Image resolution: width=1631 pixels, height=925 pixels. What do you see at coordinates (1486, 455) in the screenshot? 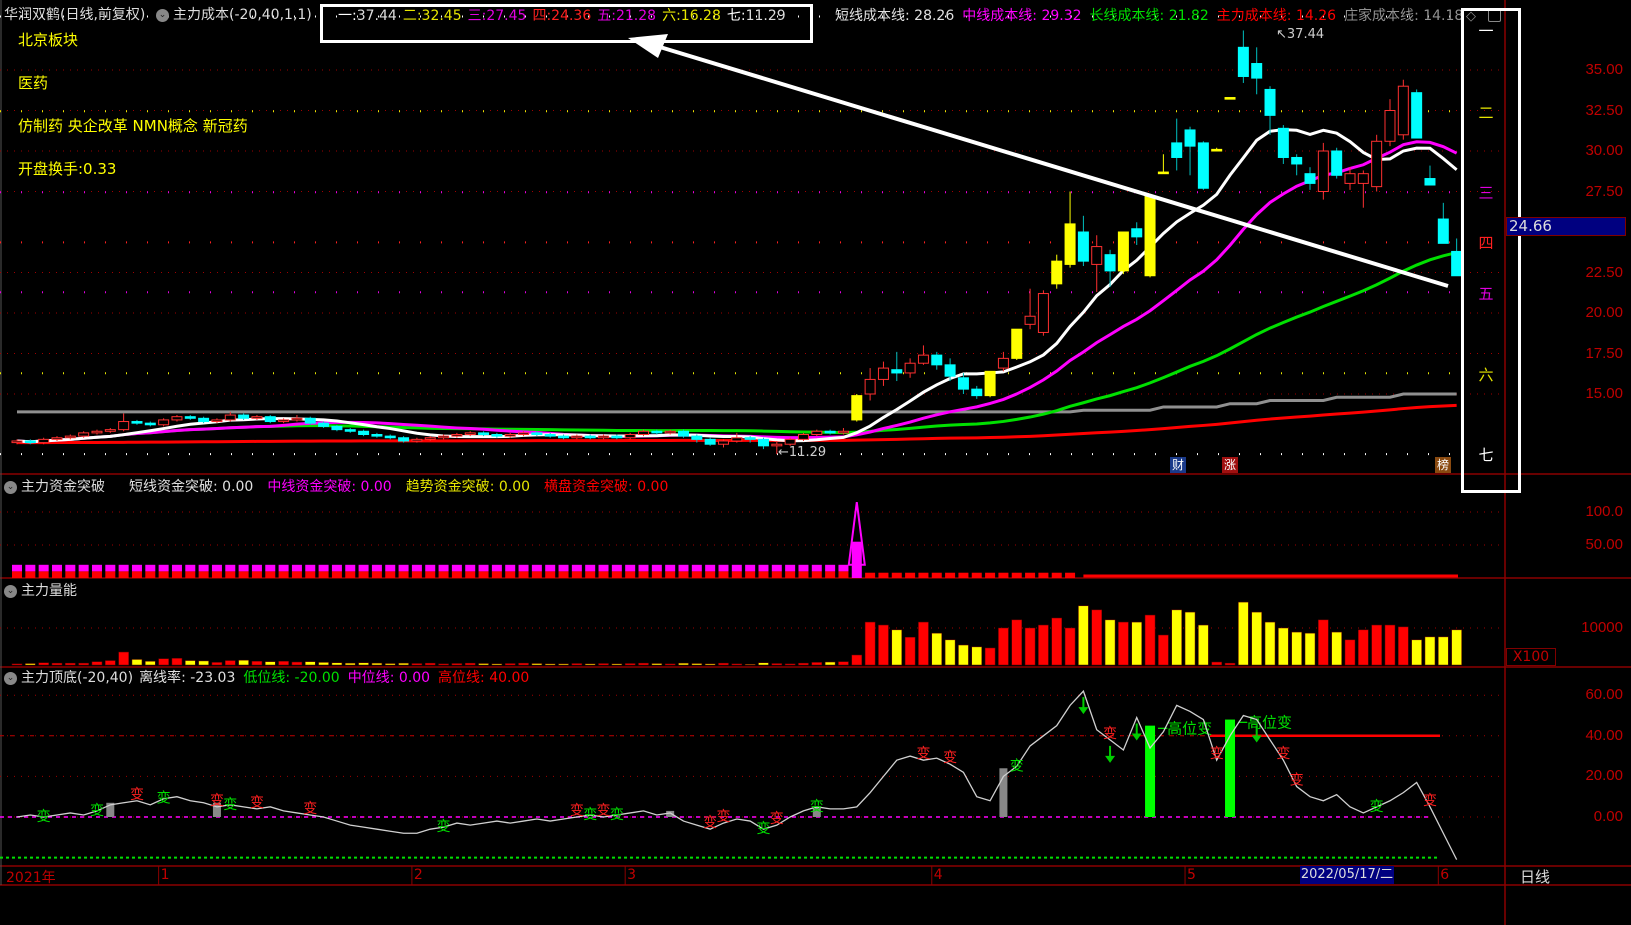
I see `side-level-7: 七` at bounding box center [1486, 455].